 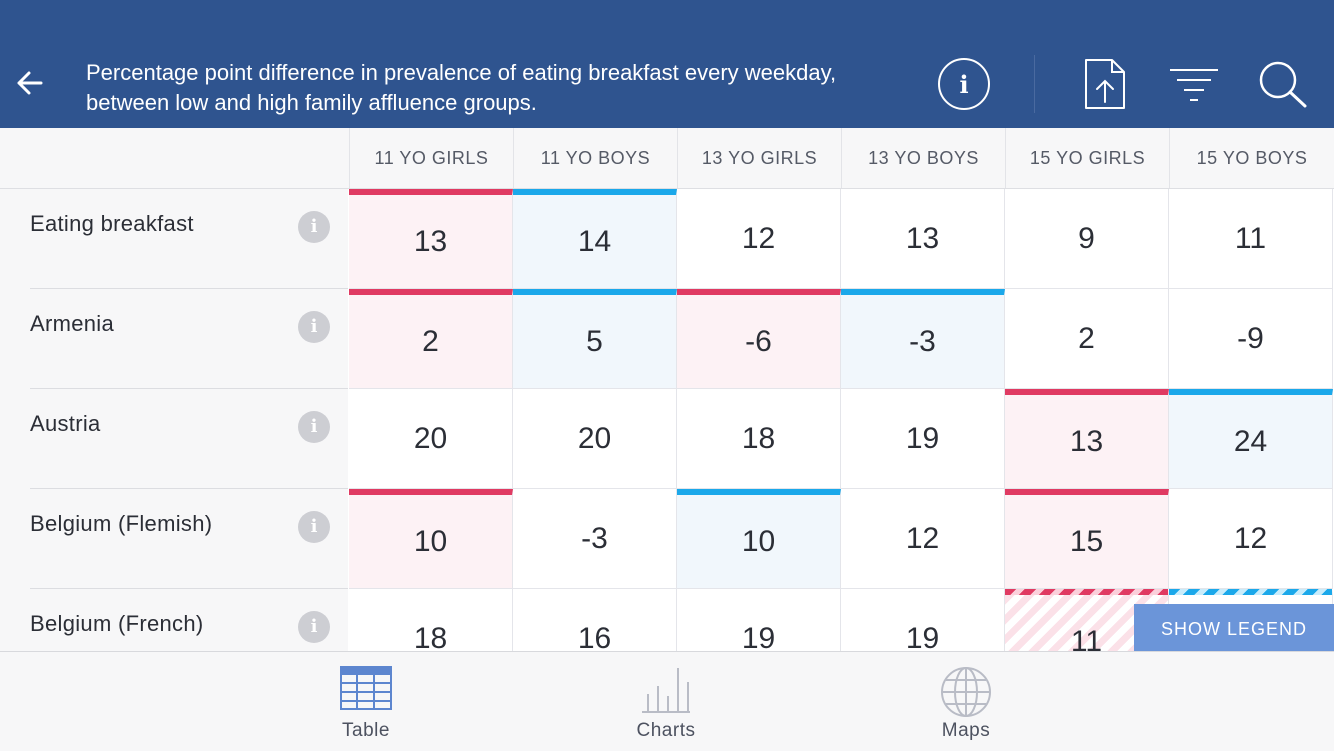 I want to click on tab-table: Table, so click(x=366, y=701).